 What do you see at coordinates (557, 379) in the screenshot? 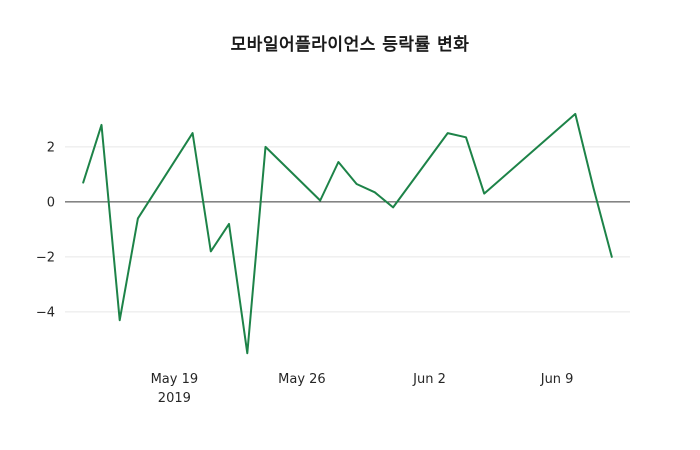
I see `x-tick-label: Jun 9` at bounding box center [557, 379].